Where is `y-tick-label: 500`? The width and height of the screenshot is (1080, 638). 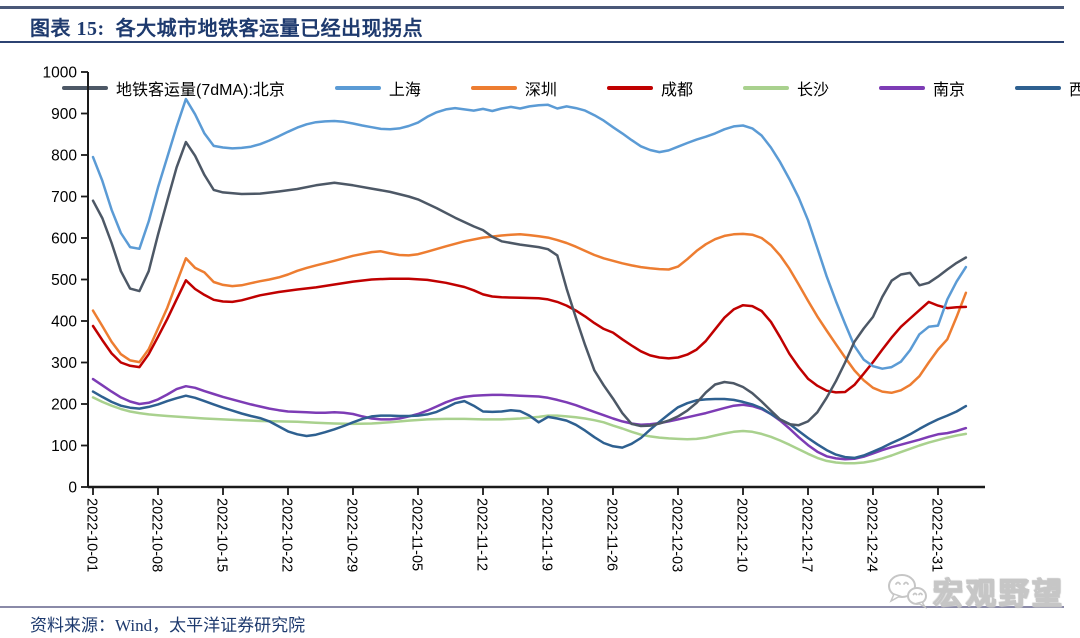 y-tick-label: 500 is located at coordinates (64, 280).